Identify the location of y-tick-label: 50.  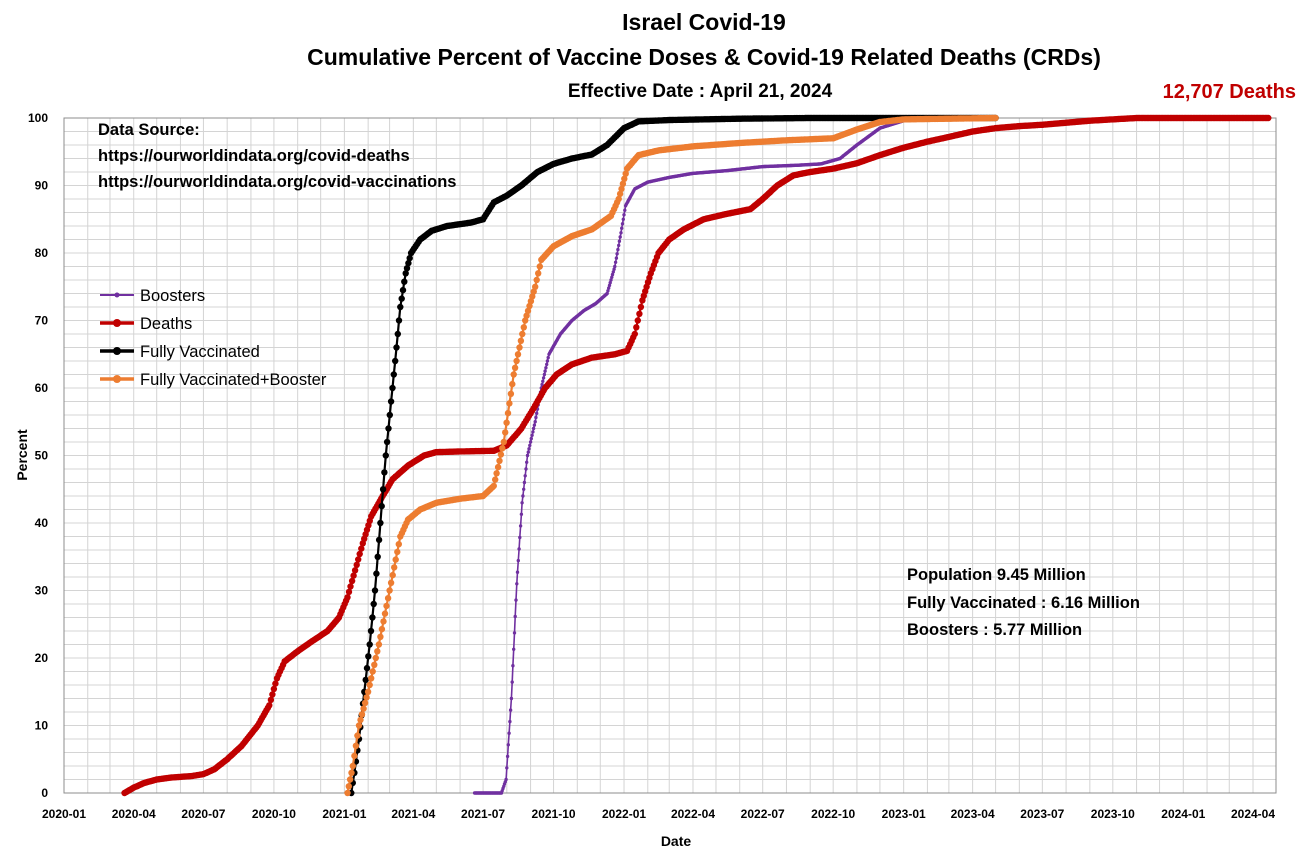
(42, 456).